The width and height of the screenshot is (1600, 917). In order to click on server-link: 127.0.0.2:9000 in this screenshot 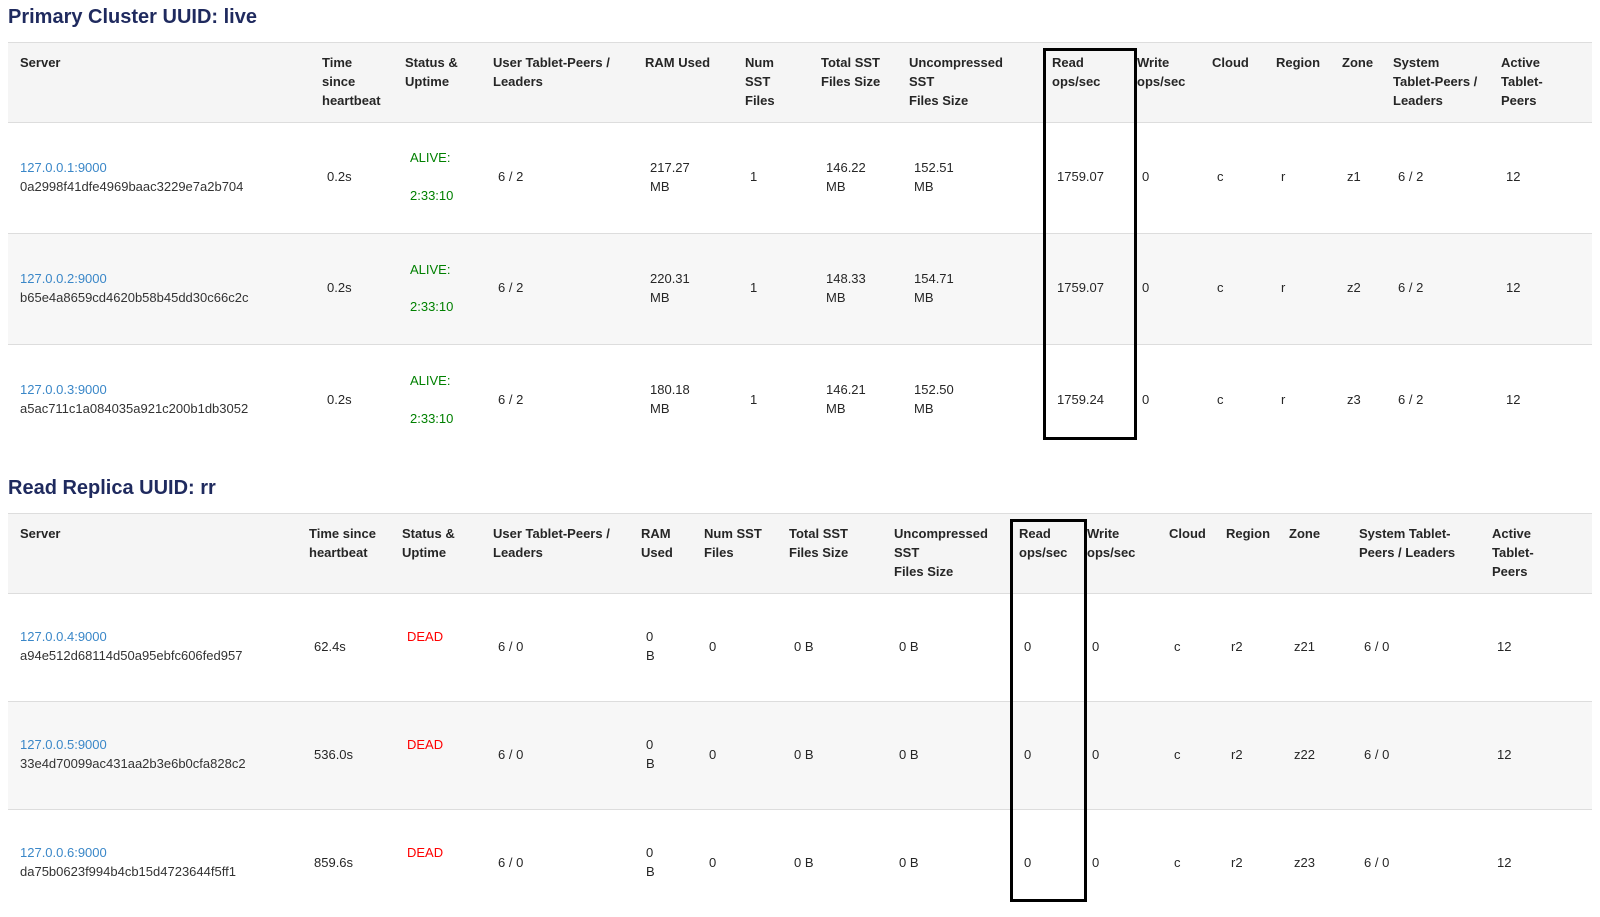, I will do `click(63, 279)`.